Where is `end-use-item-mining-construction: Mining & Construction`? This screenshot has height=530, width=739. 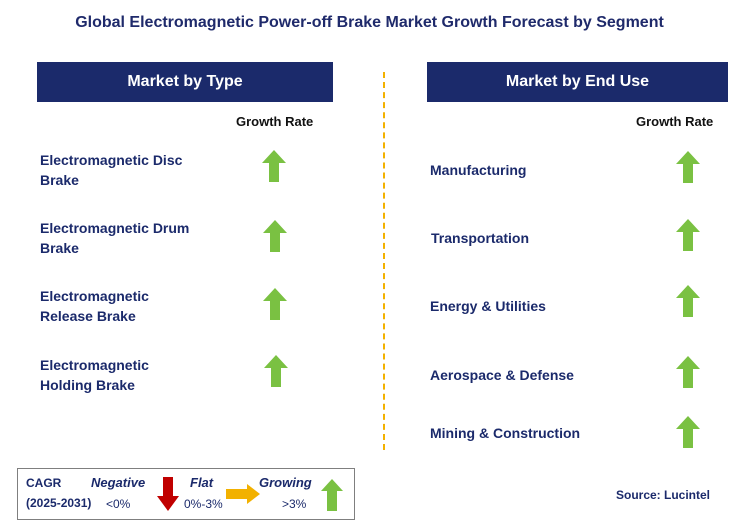
end-use-item-mining-construction: Mining & Construction is located at coordinates (505, 433).